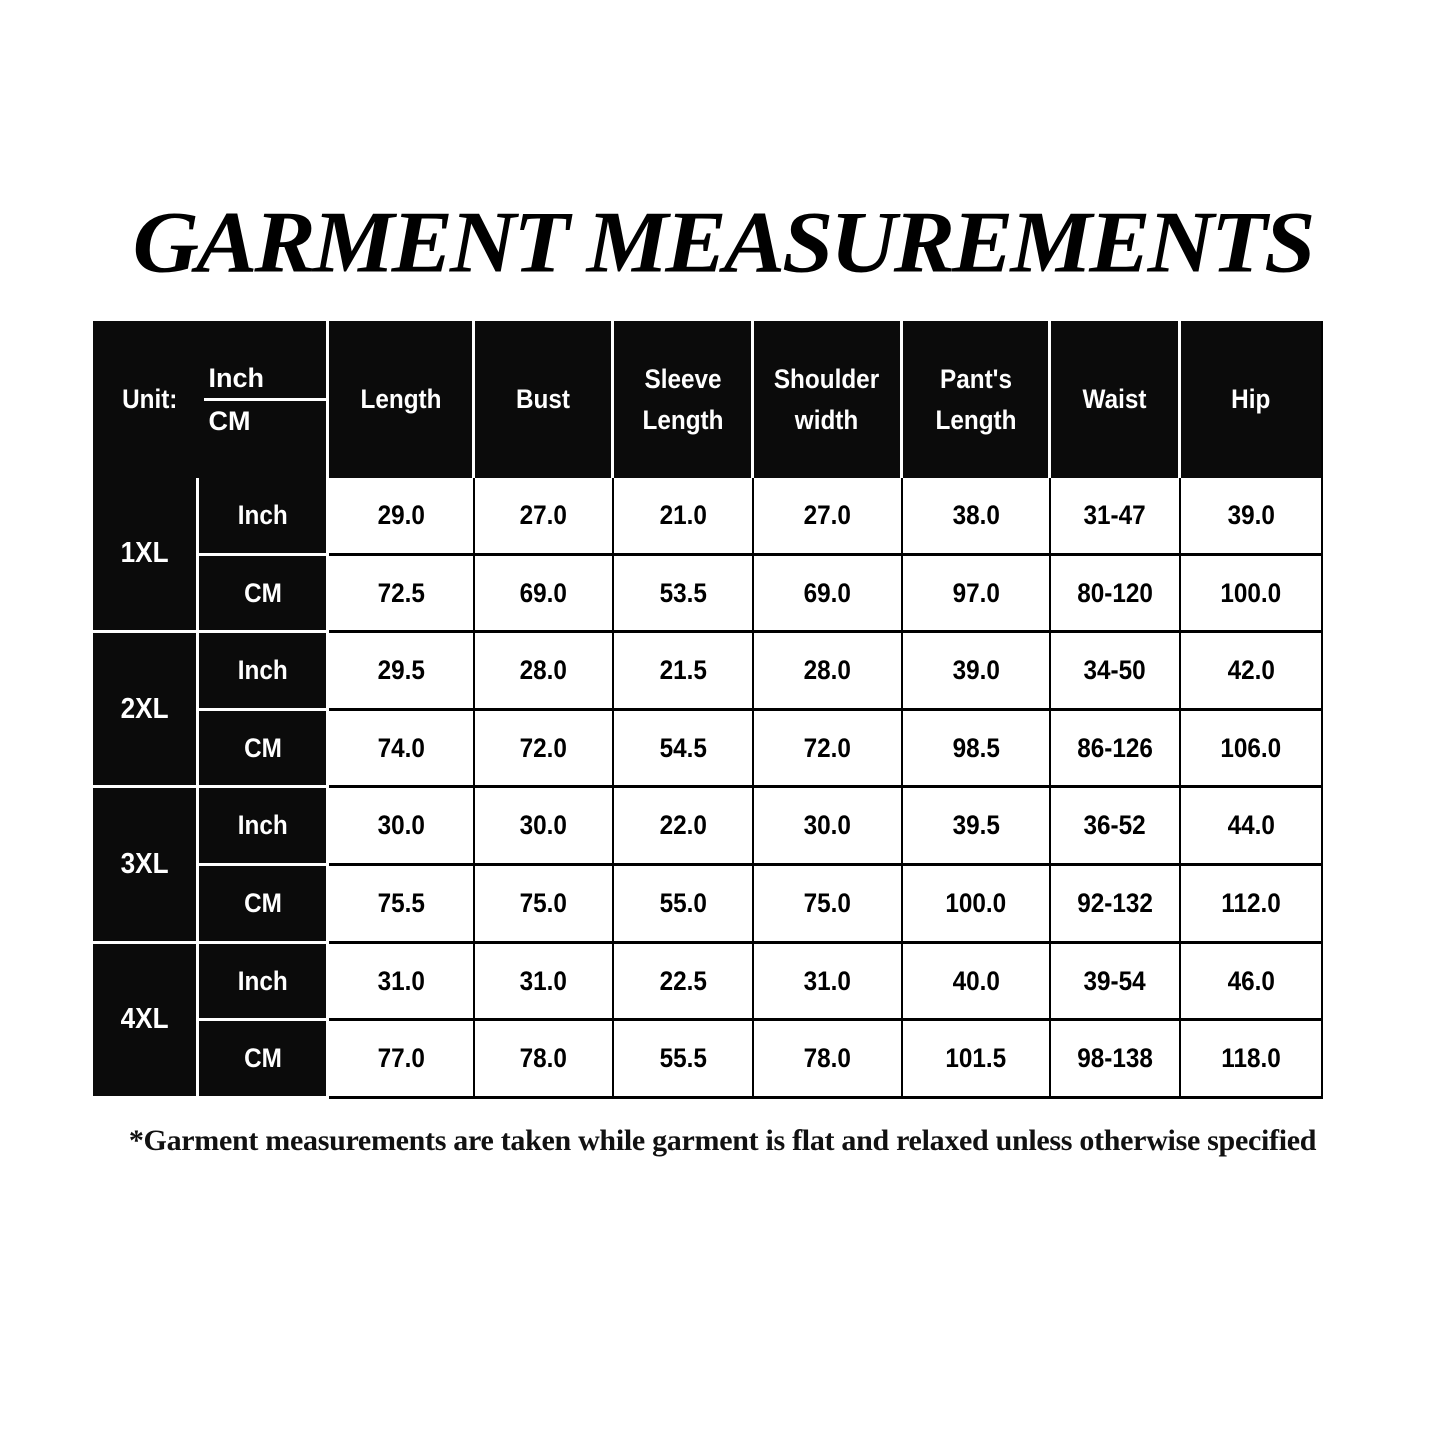 The width and height of the screenshot is (1445, 1445). I want to click on table-cell: 86-126, so click(1116, 749).